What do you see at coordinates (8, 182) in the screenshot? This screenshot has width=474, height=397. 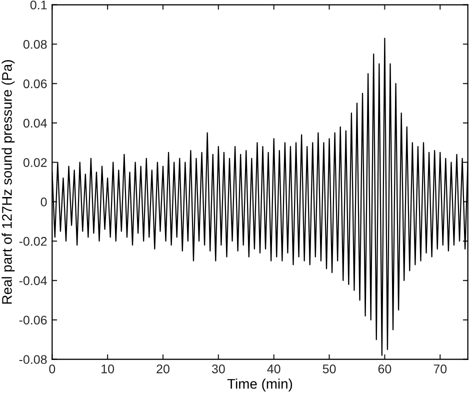 I see `y-axis-title: Real part of 127Hz sound pressure (Pa)` at bounding box center [8, 182].